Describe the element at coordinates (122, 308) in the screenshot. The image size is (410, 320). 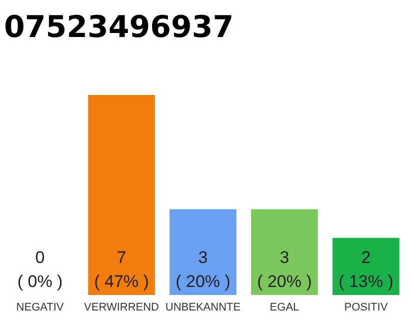
I see `x-tick-label: VERWIRREND` at that location.